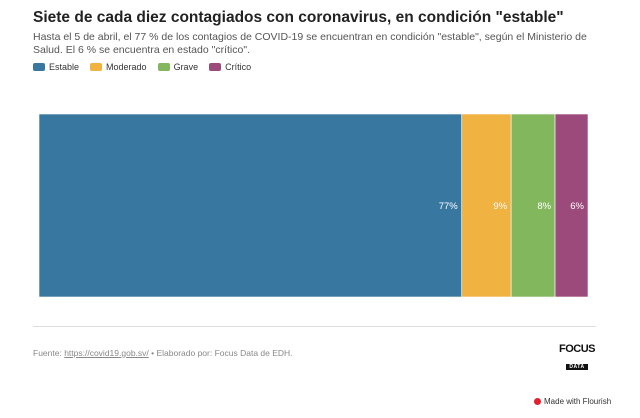 Image resolution: width=640 pixels, height=418 pixels. Describe the element at coordinates (163, 67) in the screenshot. I see `legend-swatch-grave` at that location.